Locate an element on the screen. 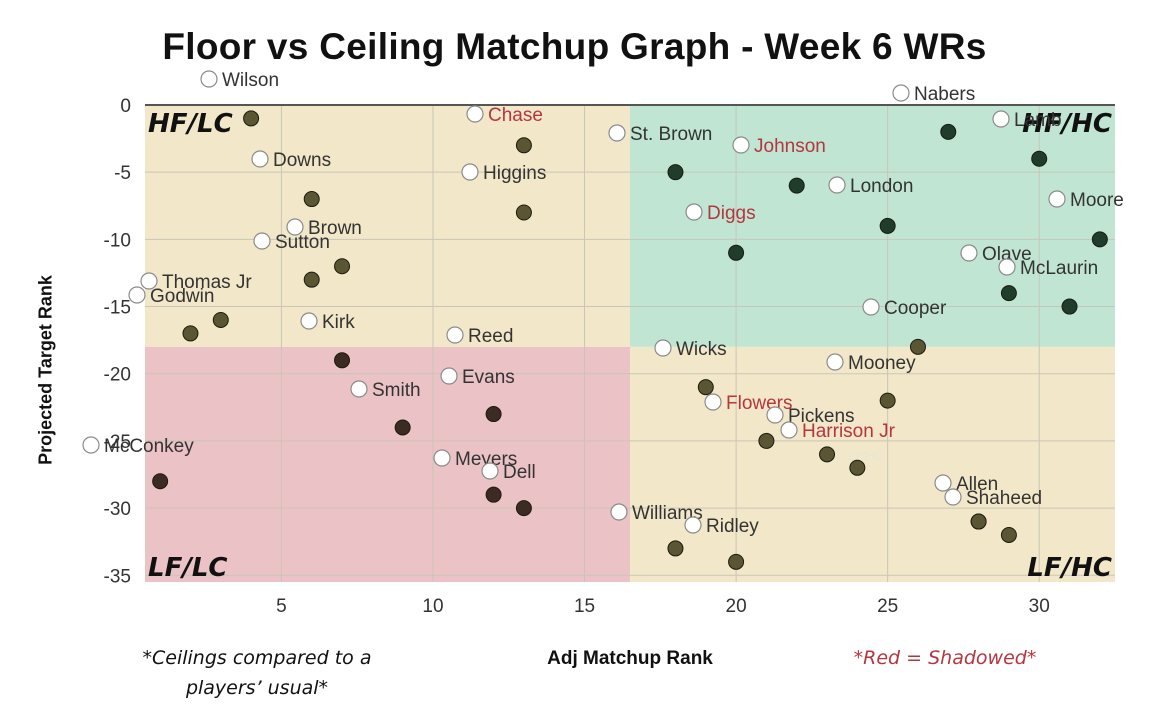 This screenshot has height=710, width=1149. point-label: Johnson is located at coordinates (790, 146).